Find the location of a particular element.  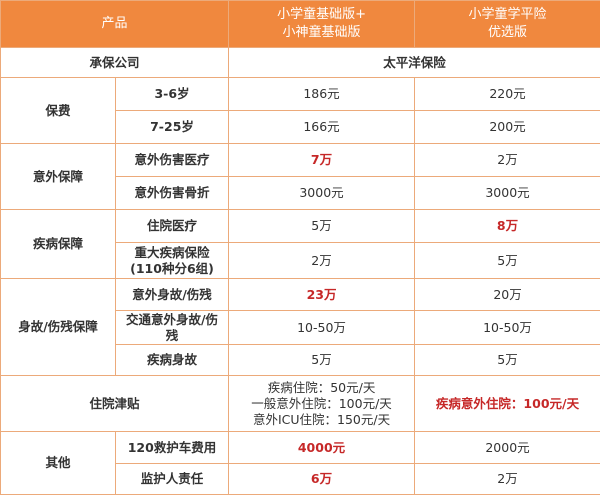

hospital-allowance-label: 住院津贴 is located at coordinates (115, 404).